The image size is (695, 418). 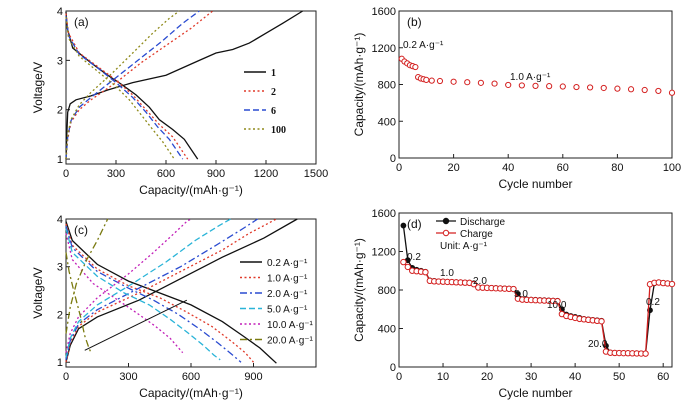 I want to click on x-tick-label: 300, so click(x=128, y=377).